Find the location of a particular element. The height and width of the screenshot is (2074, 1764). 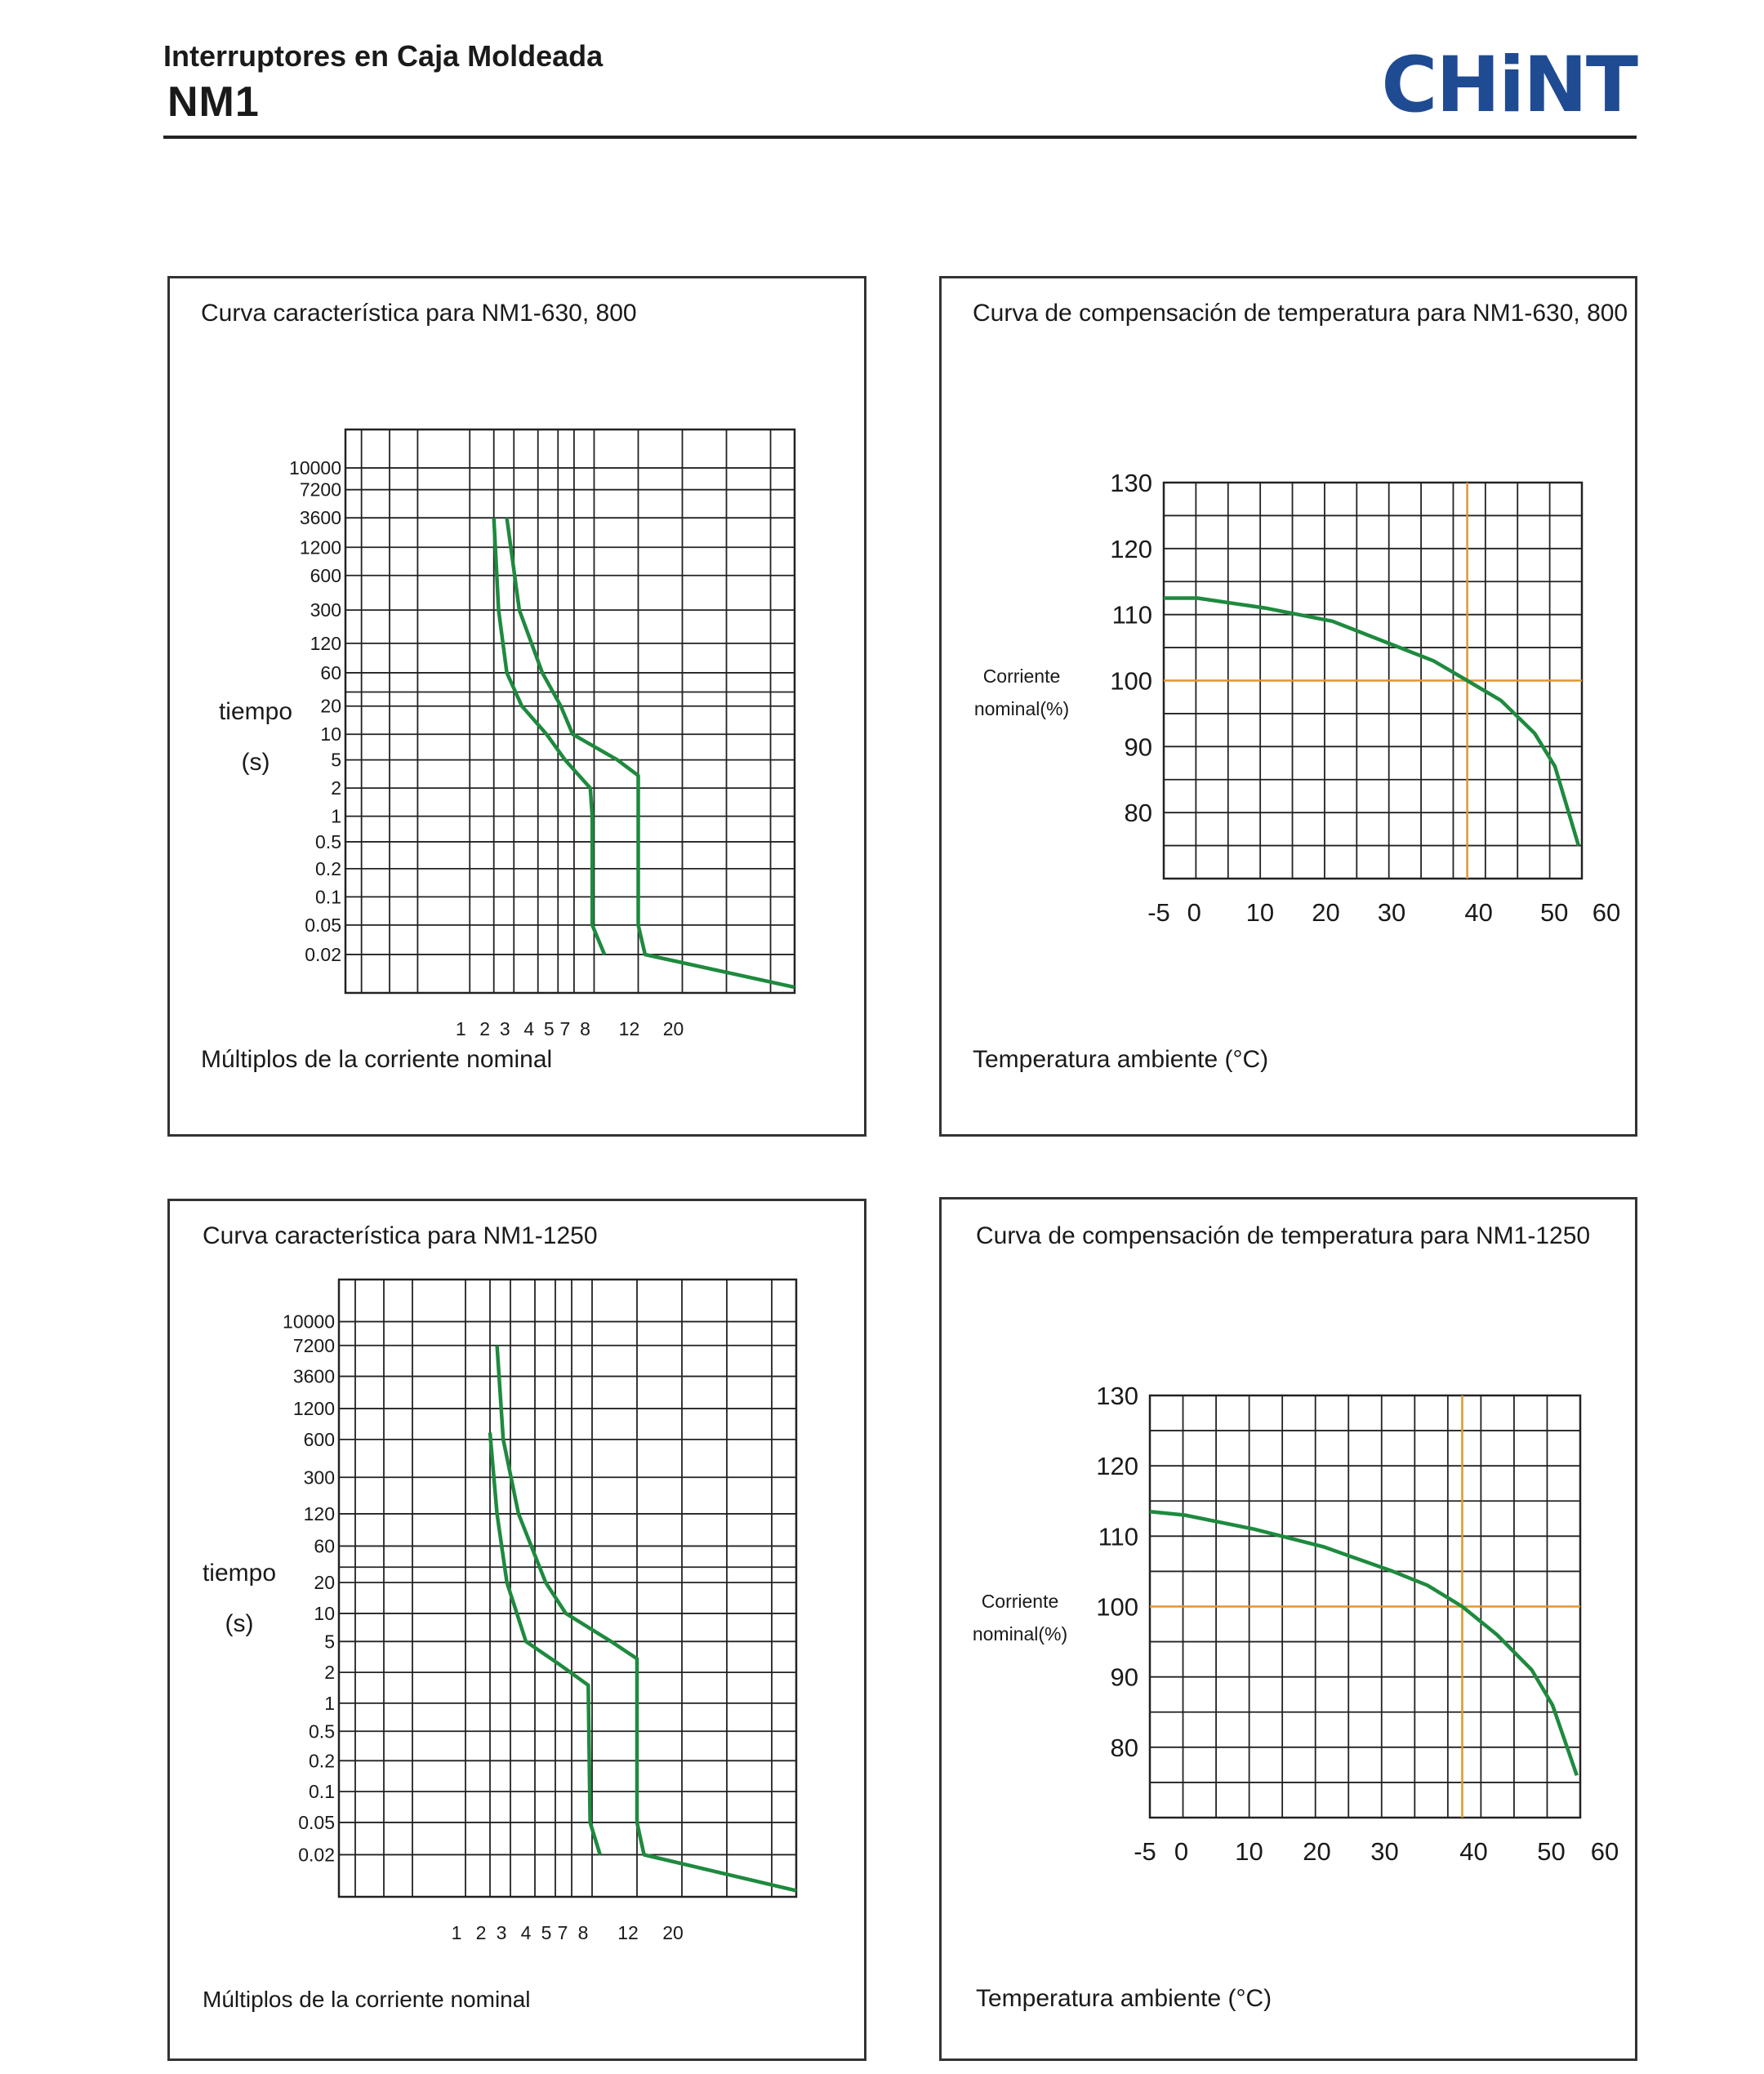

page-header: Interruptores en Caja Moldeada NM1 CHiNT is located at coordinates (900, 86).